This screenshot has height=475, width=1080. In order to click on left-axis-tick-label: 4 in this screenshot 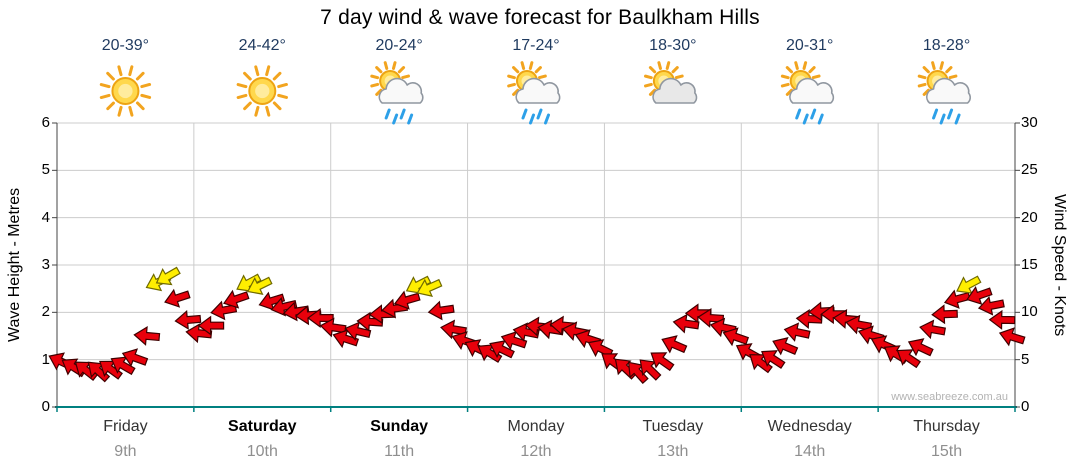, I will do `click(45, 217)`.